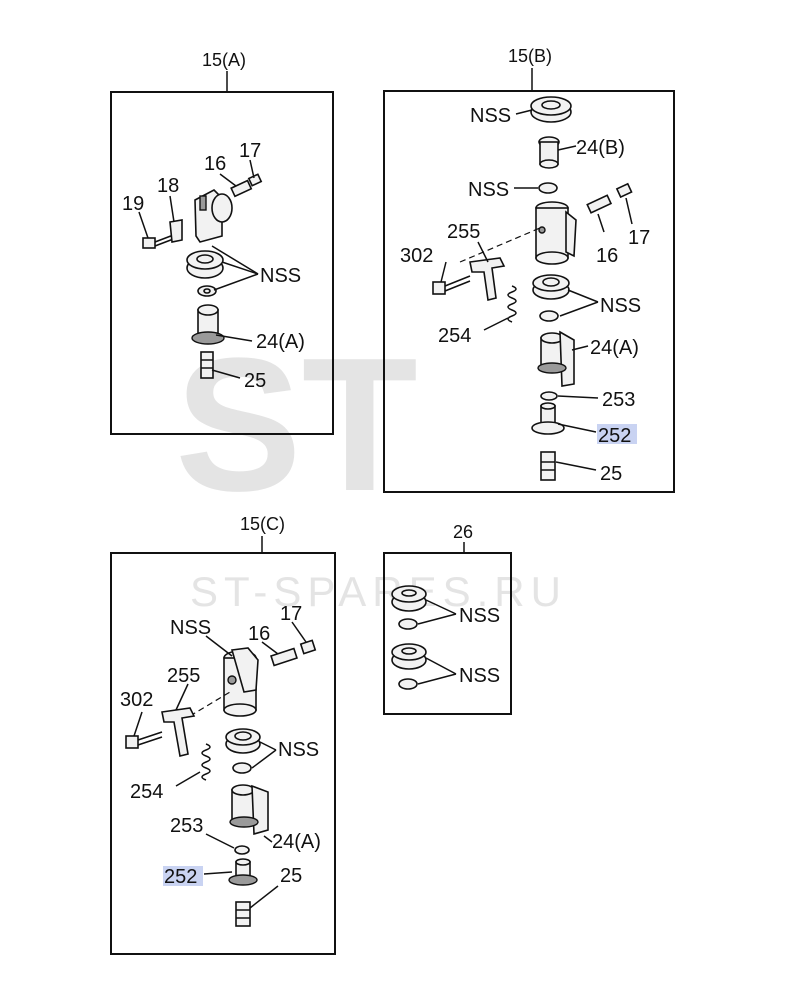 The image size is (800, 1000). I want to click on panel-15c-title: 15(C), so click(262, 524).